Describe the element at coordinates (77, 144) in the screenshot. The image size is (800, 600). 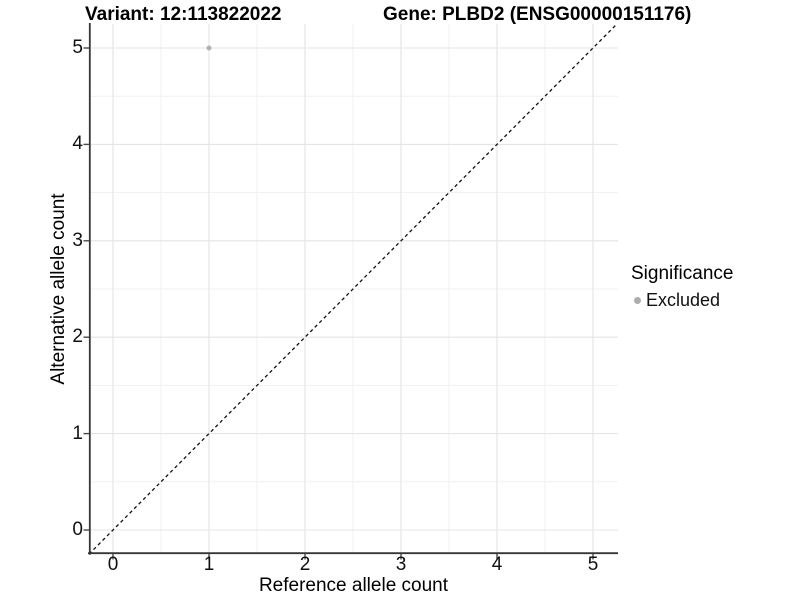
I see `y-tick-label: 4` at that location.